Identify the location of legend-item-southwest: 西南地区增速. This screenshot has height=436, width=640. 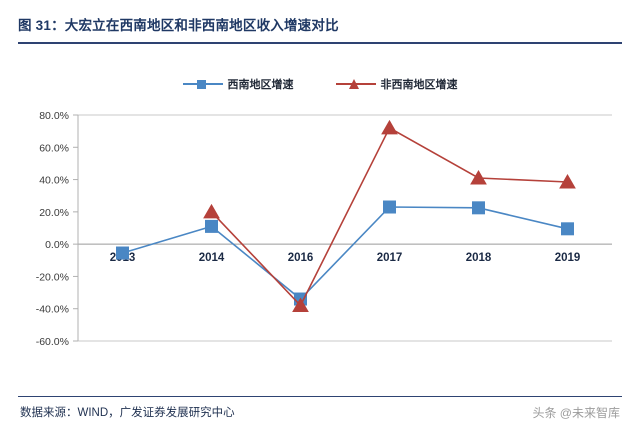
(238, 84).